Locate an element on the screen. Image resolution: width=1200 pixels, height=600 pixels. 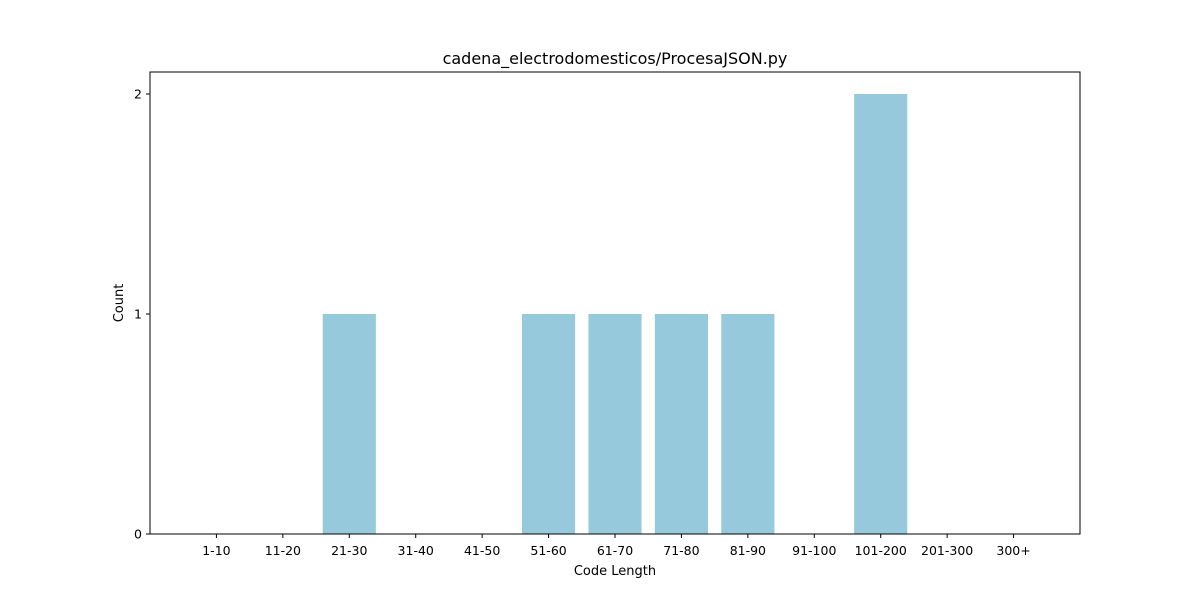
x-tick-label: 101-200 is located at coordinates (881, 550).